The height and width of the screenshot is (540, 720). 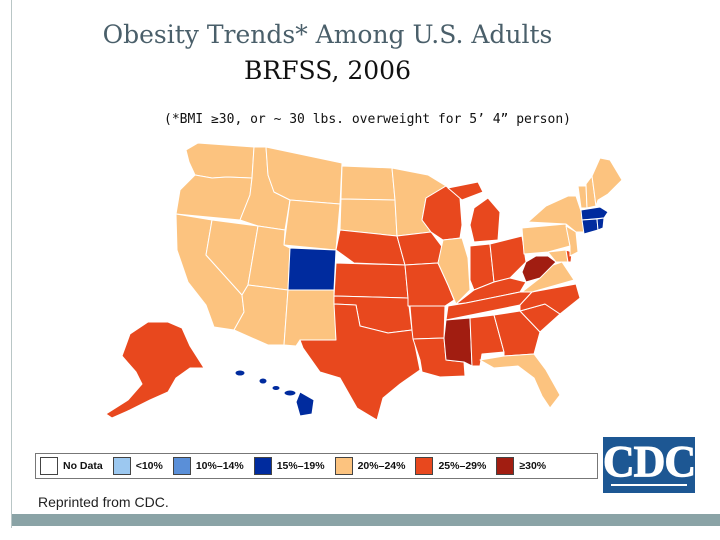 I want to click on legend-item: 15%–19%, so click(x=289, y=466).